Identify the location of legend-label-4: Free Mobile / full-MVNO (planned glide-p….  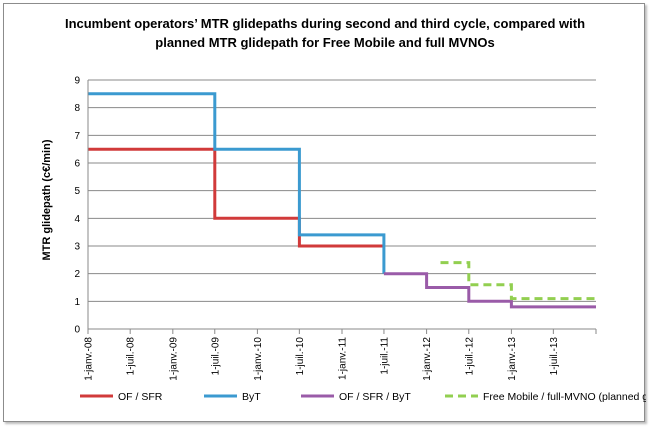
(564, 397).